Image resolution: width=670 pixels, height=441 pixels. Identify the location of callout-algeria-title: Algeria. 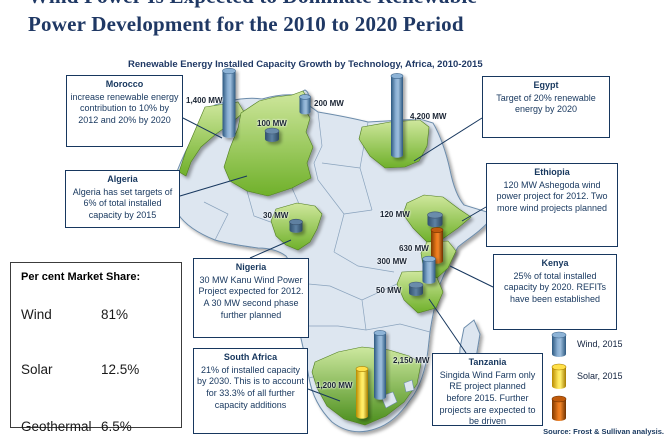
(122, 179).